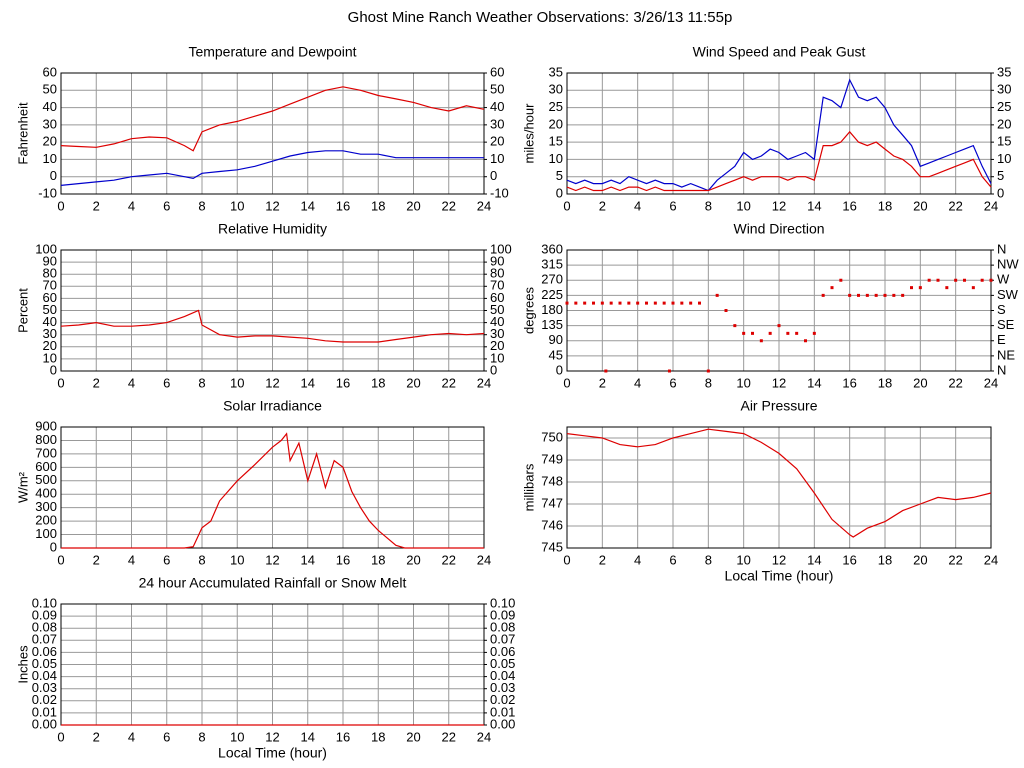 This screenshot has height=768, width=1024. What do you see at coordinates (47, 192) in the screenshot?
I see `y-tick-label: -10` at bounding box center [47, 192].